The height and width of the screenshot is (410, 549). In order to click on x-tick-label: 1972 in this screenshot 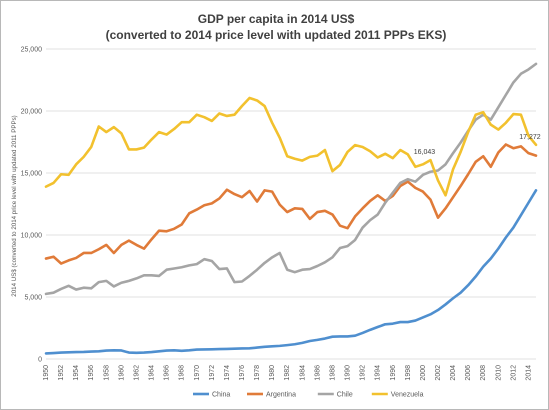, I will do `click(212, 373)`.